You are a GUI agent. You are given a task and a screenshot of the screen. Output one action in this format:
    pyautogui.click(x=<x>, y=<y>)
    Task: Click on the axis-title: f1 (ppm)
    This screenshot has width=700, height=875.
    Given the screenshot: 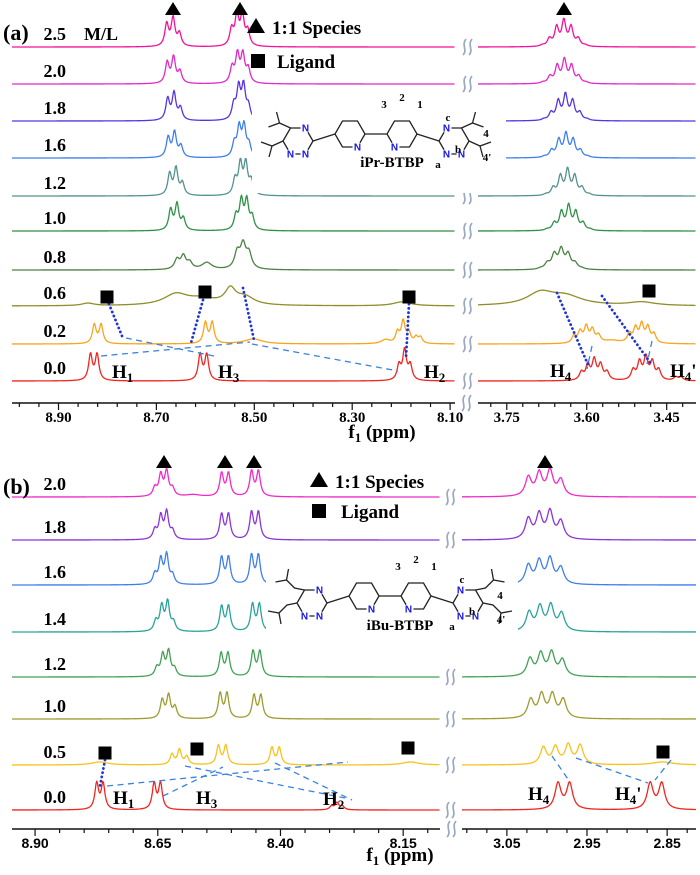 What is the action you would take?
    pyautogui.click(x=381, y=433)
    